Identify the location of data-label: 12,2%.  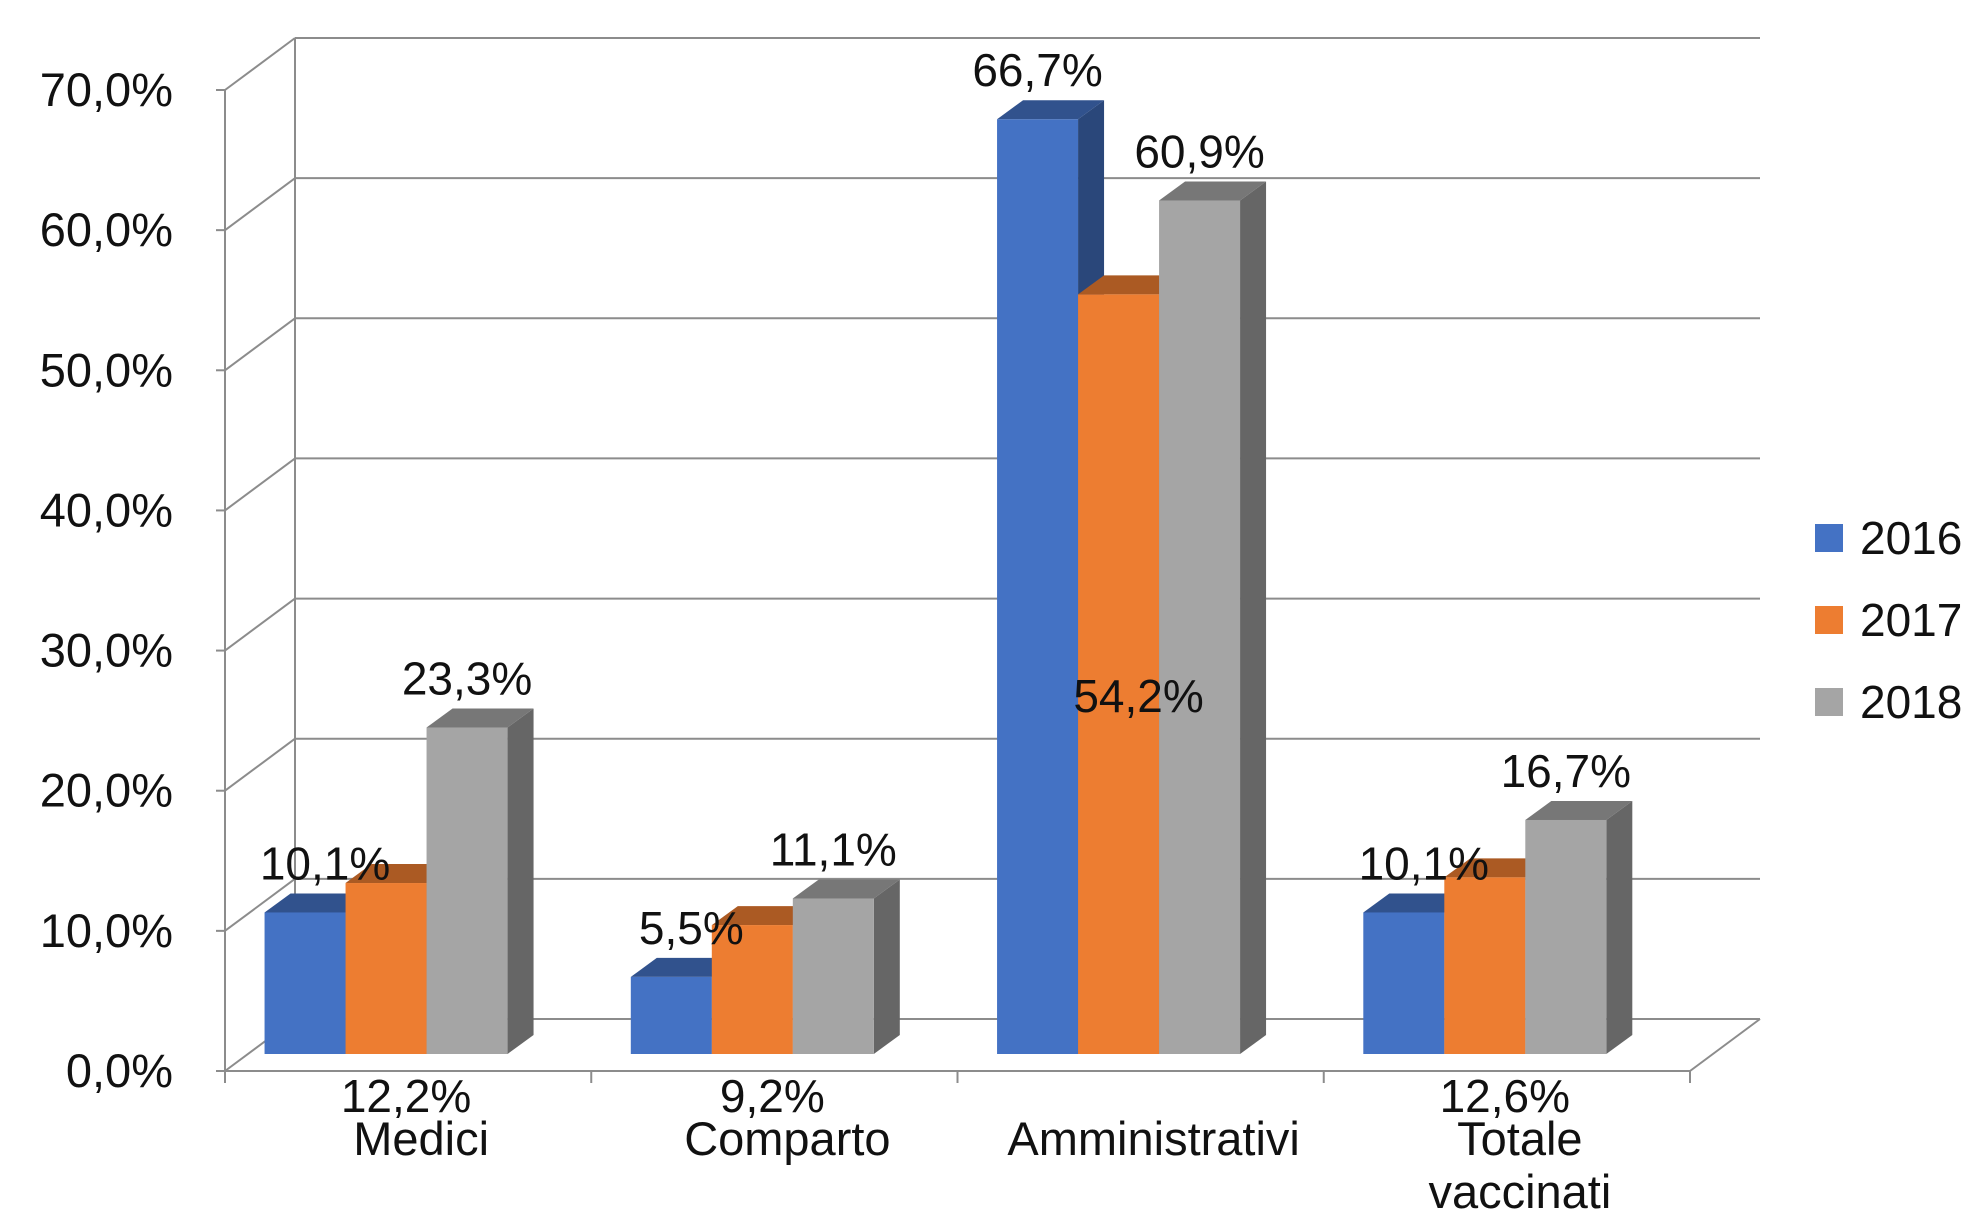
(406, 1096).